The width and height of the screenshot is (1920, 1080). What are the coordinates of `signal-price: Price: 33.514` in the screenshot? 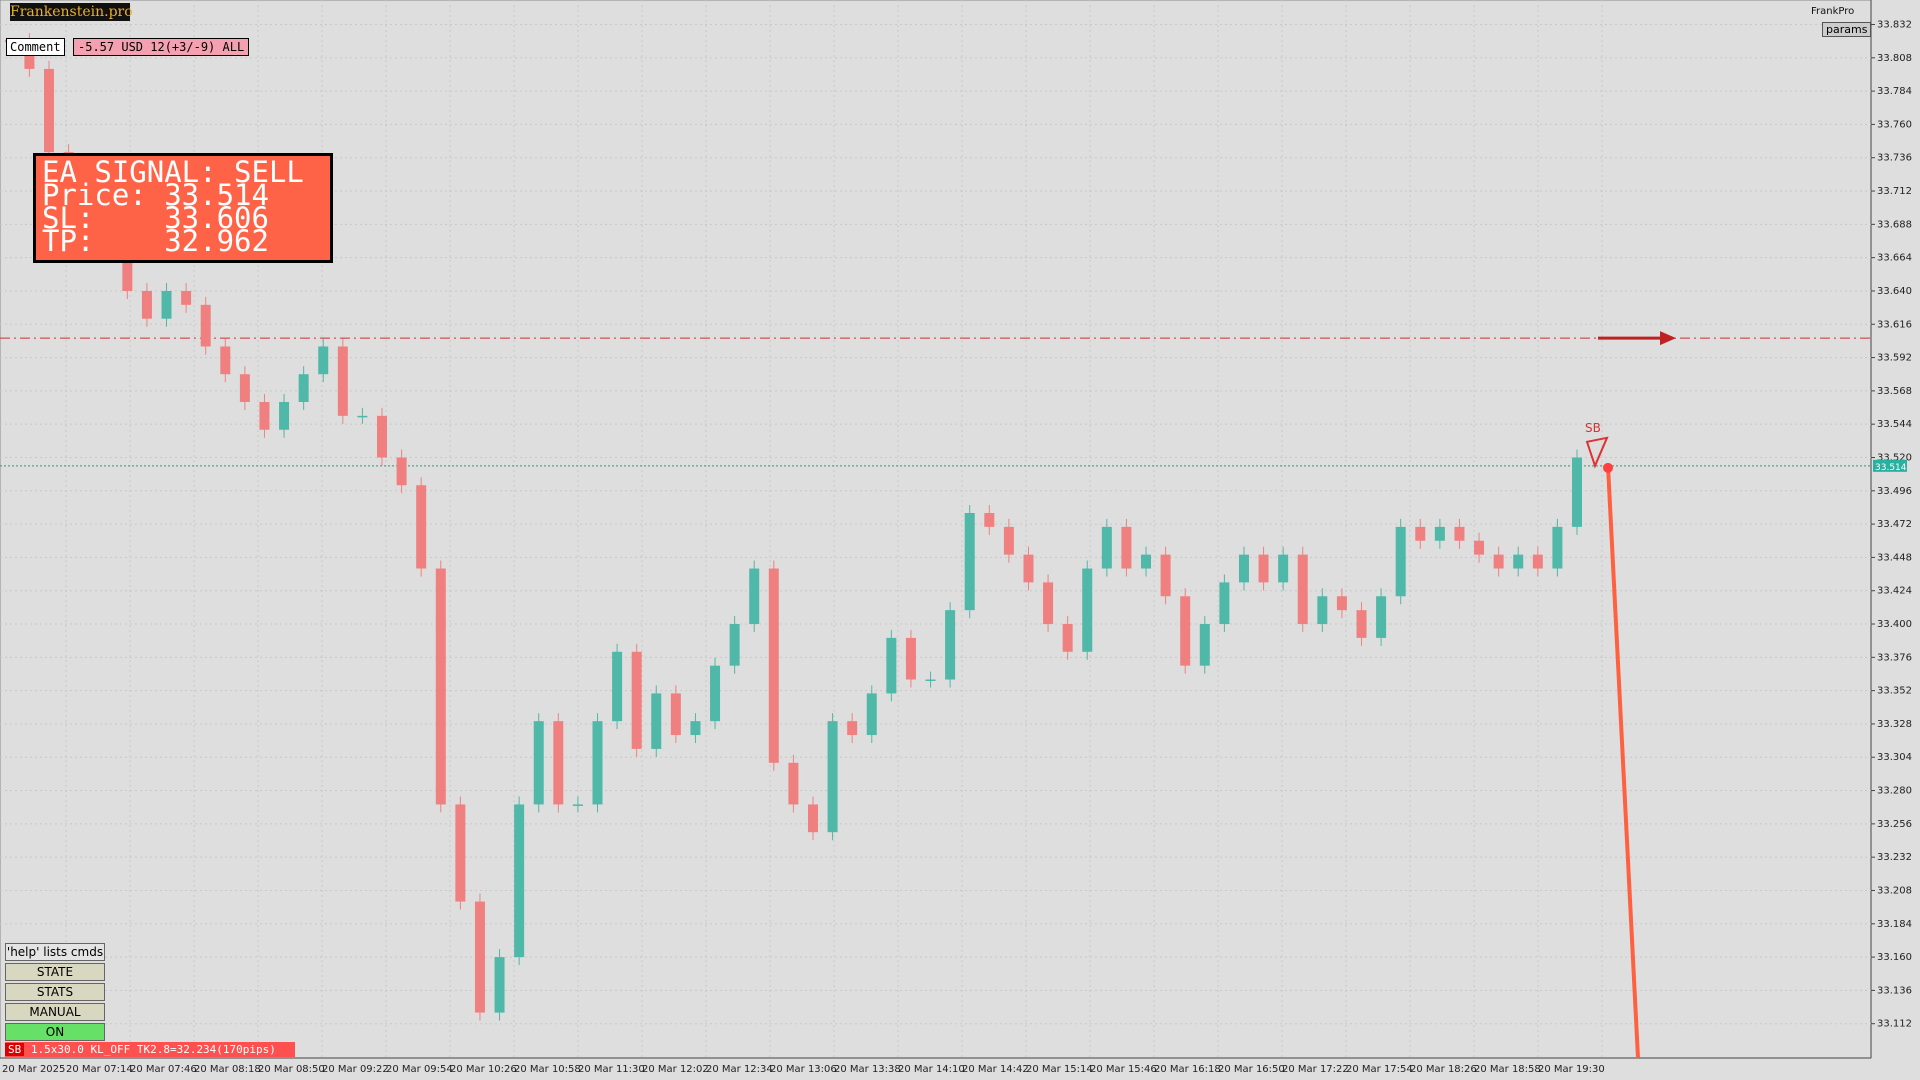 It's located at (155, 195).